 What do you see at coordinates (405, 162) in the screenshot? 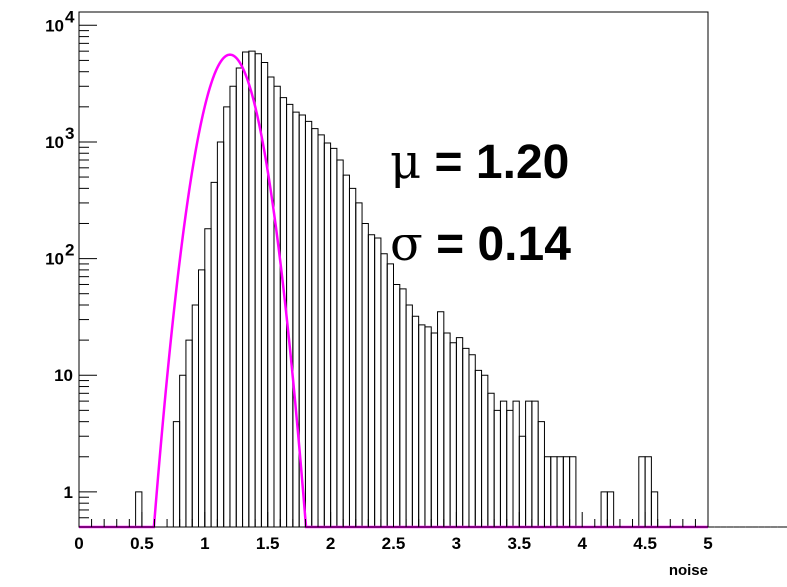
I see `mu-symbol: μ` at bounding box center [405, 162].